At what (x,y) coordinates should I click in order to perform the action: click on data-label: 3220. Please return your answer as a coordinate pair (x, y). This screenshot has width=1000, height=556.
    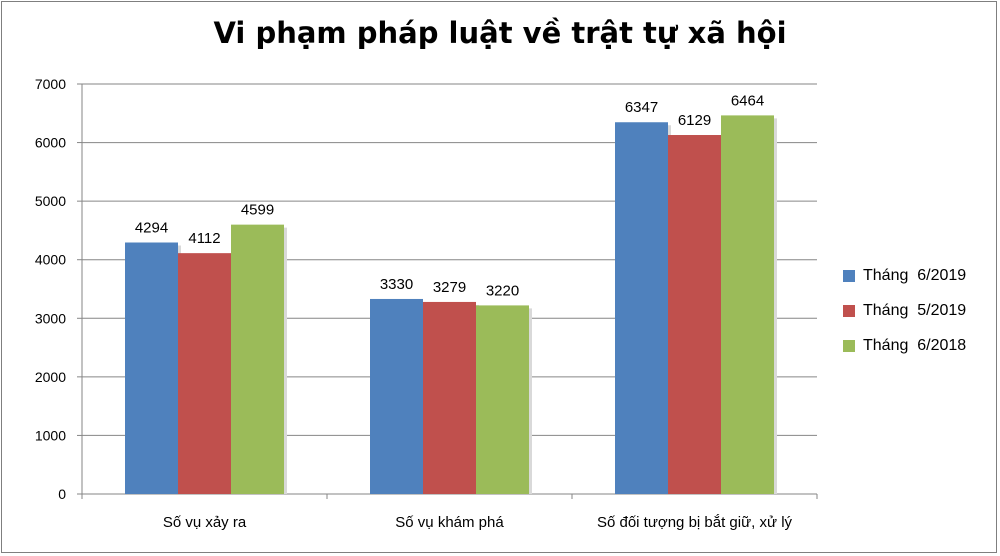
    Looking at the image, I should click on (502, 290).